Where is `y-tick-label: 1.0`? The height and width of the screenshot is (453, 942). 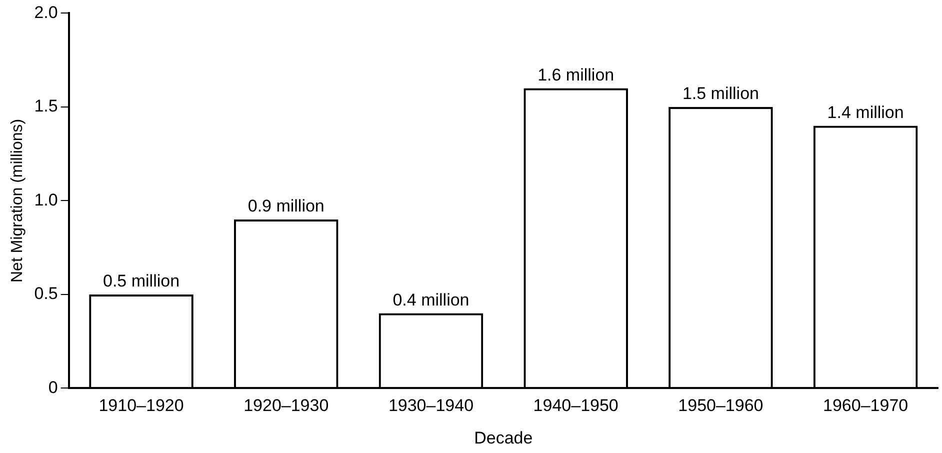 y-tick-label: 1.0 is located at coordinates (46, 200).